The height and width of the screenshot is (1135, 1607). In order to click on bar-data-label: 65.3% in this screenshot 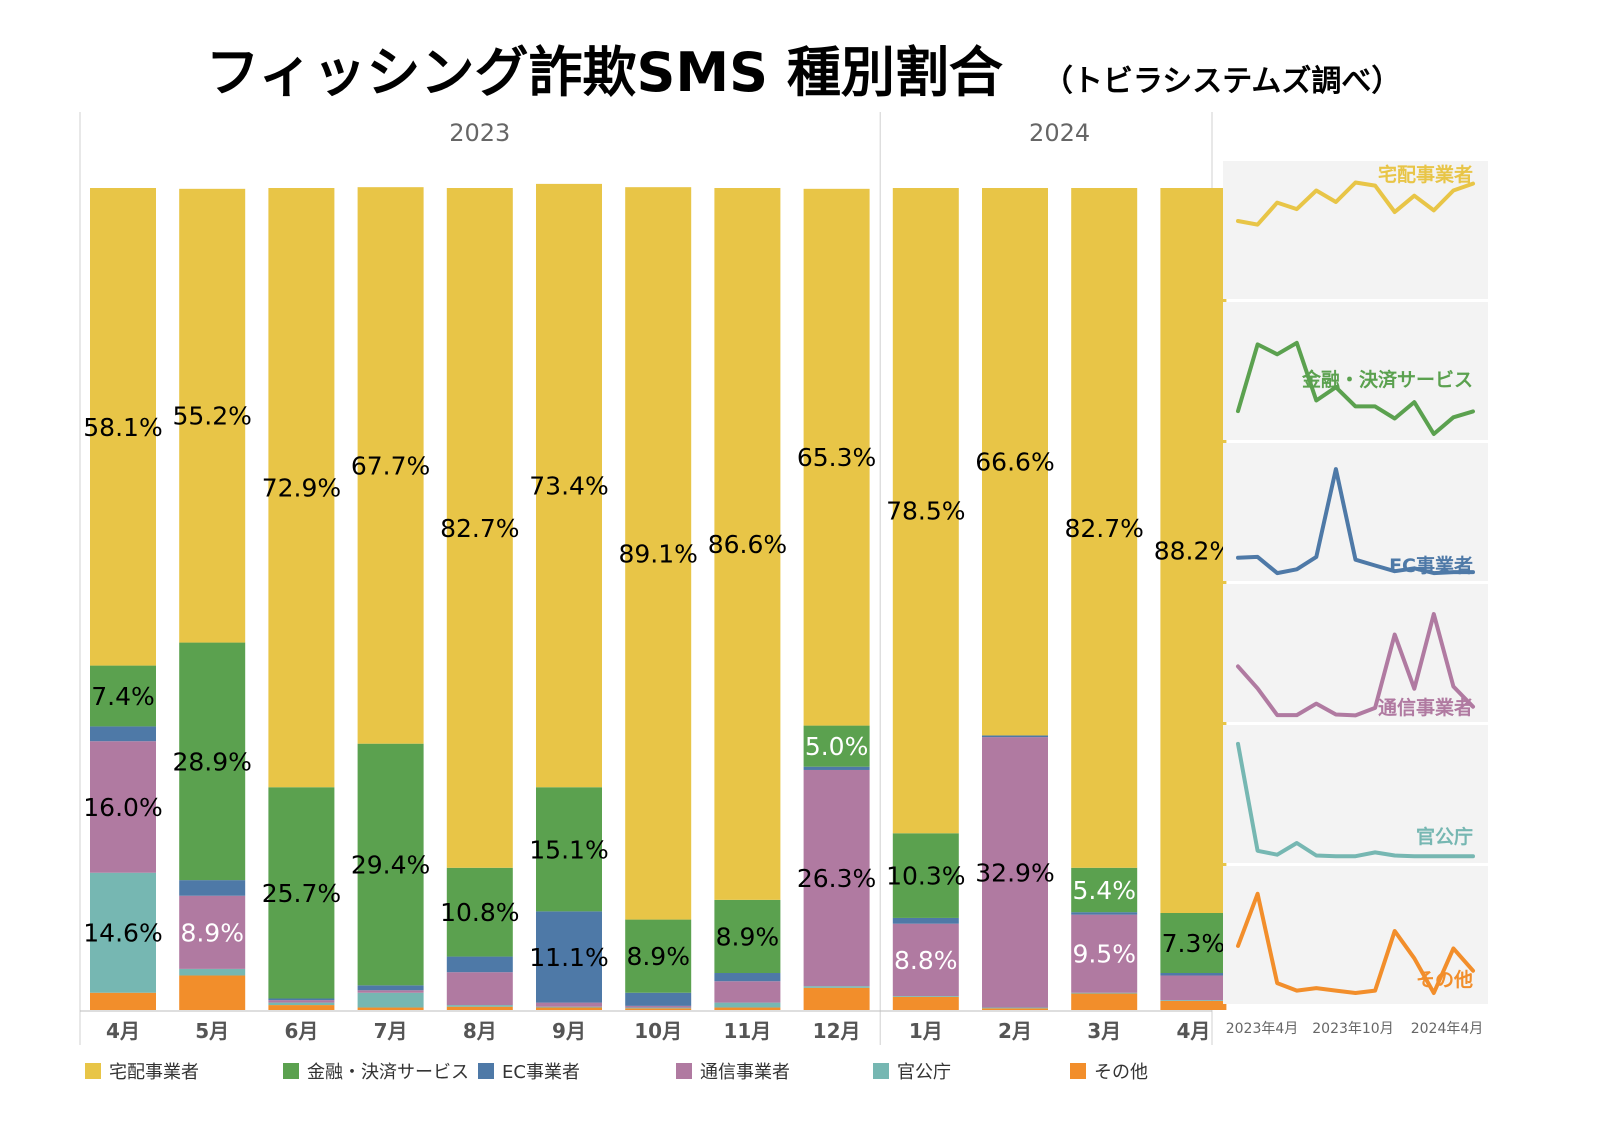, I will do `click(836, 457)`.